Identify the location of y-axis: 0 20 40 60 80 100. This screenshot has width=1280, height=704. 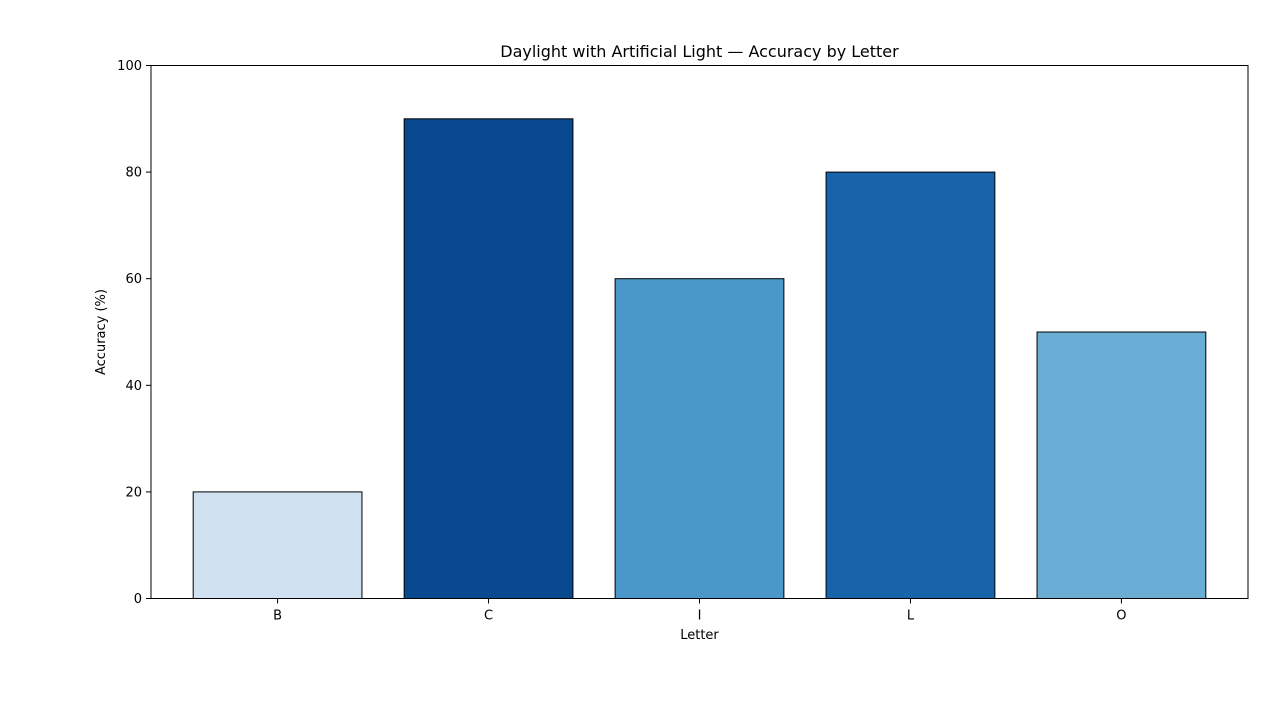
(134, 333).